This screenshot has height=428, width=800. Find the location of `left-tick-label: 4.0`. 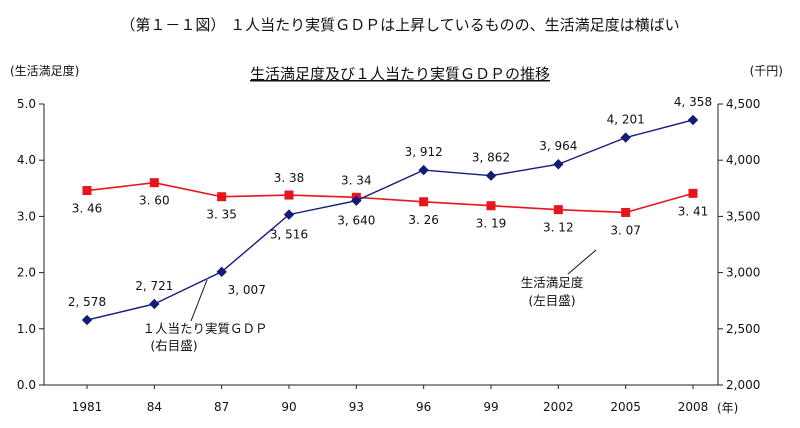

left-tick-label: 4.0 is located at coordinates (26, 160).